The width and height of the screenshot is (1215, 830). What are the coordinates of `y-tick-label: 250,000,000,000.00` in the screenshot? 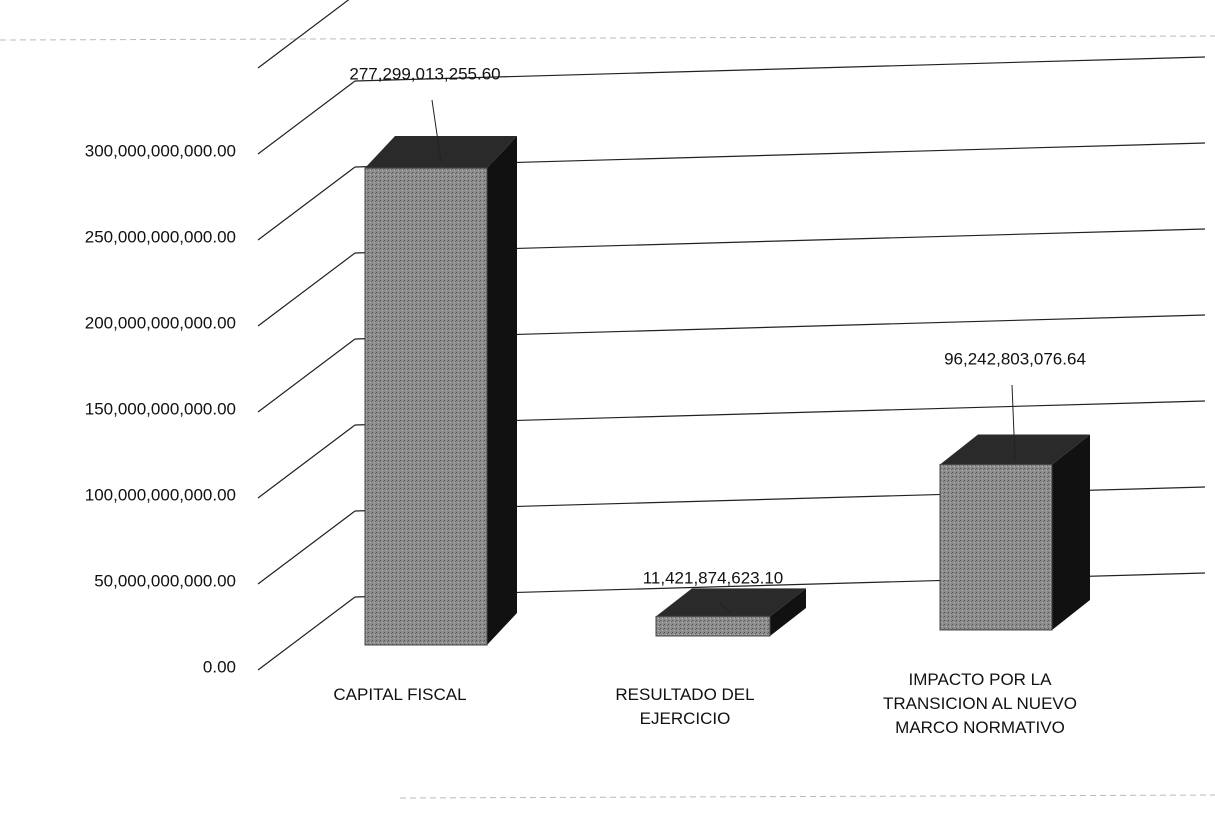 It's located at (160, 236).